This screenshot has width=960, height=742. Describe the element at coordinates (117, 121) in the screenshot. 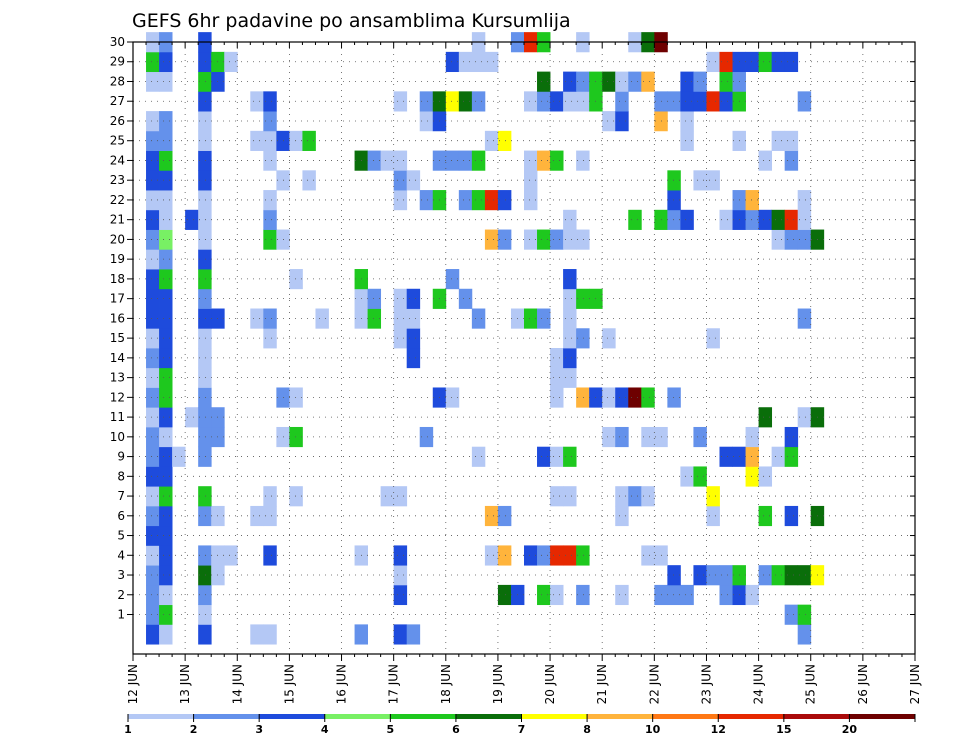

I see `y-tick-label: 26` at that location.